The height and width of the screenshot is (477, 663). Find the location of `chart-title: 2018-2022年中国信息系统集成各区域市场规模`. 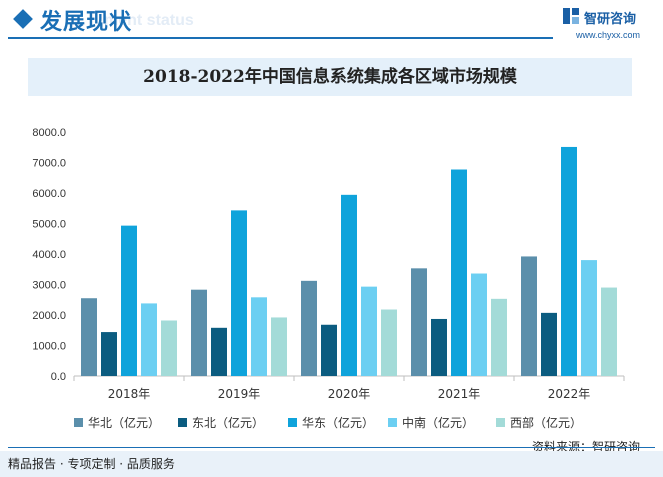

chart-title: 2018-2022年中国信息系统集成各区域市场规模 is located at coordinates (330, 77).